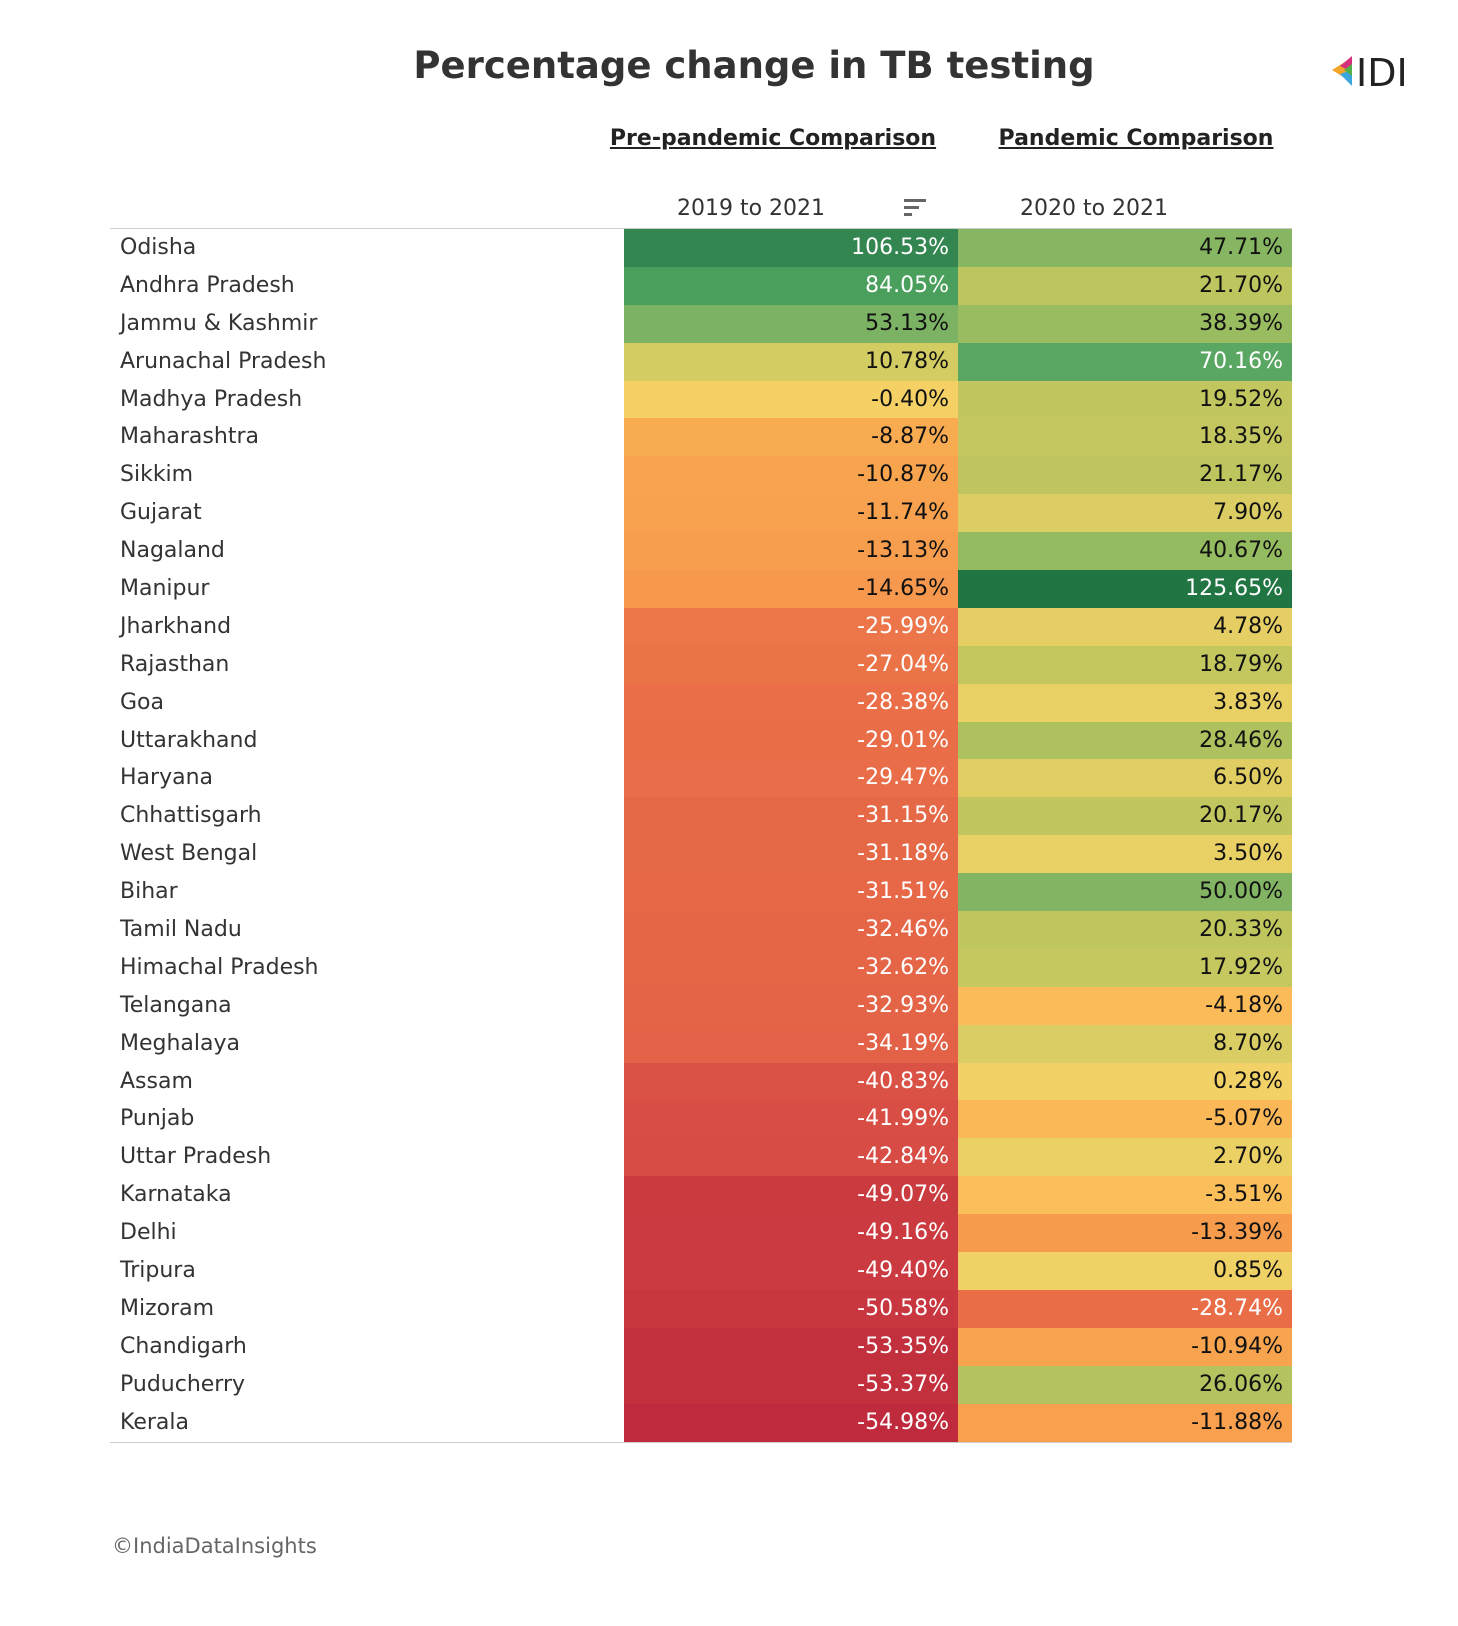 Image resolution: width=1458 pixels, height=1626 pixels. I want to click on title: Percentage change in TB testing, so click(754, 65).